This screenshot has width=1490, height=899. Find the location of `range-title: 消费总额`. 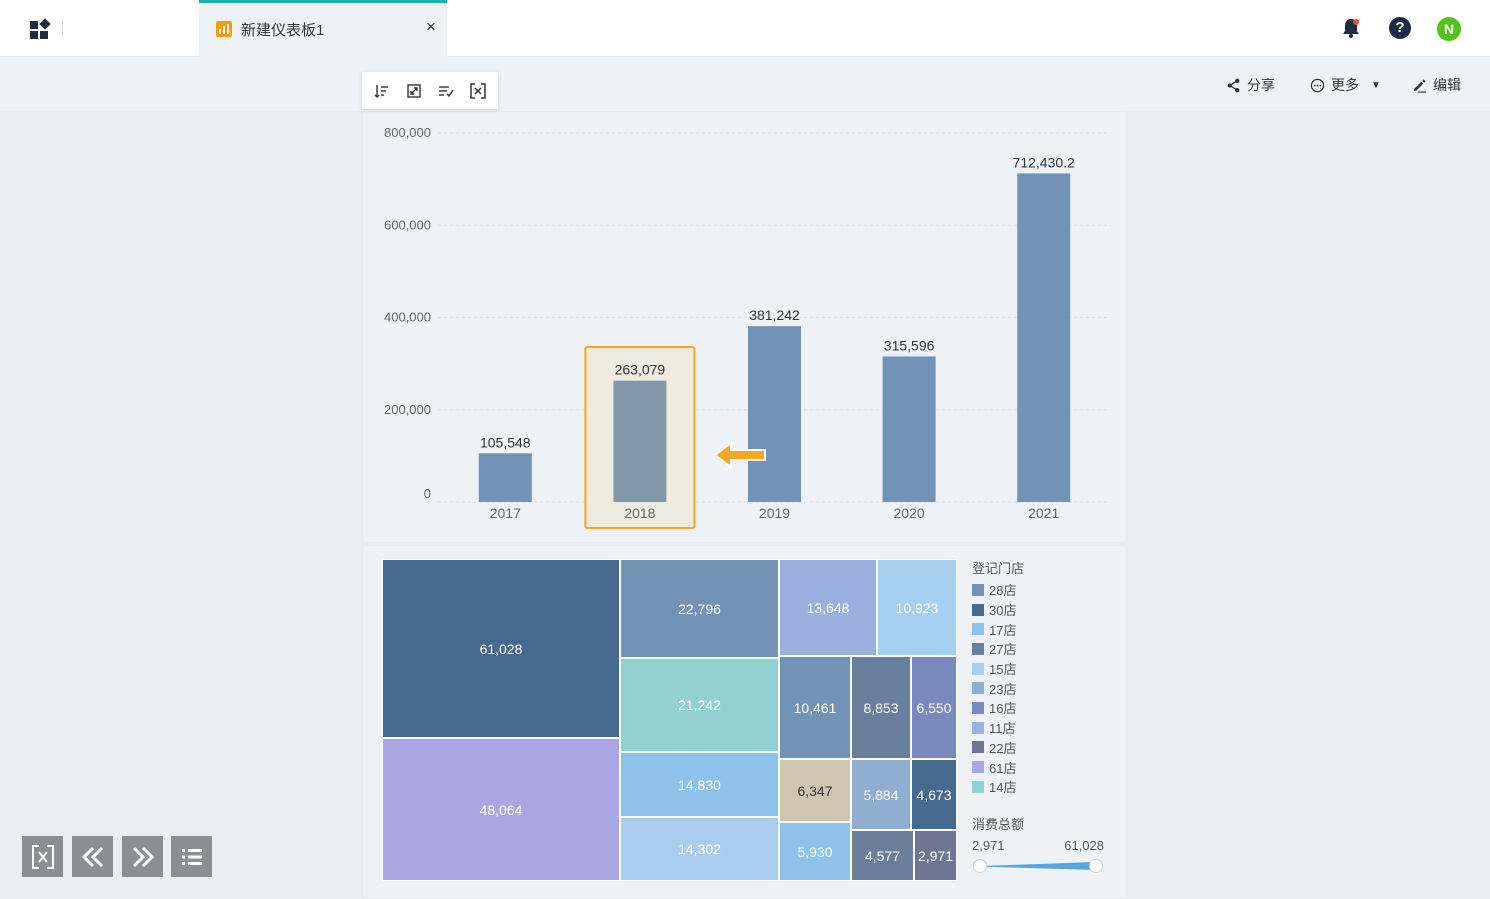

range-title: 消费总额 is located at coordinates (998, 824).